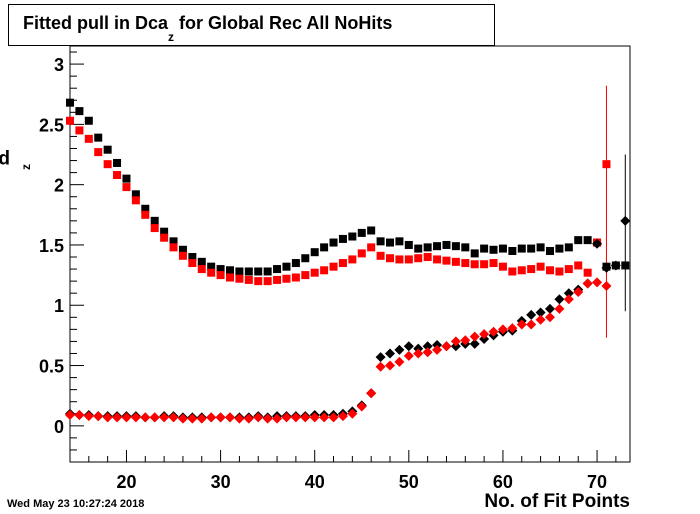 The height and width of the screenshot is (514, 700). Describe the element at coordinates (59, 306) in the screenshot. I see `y-tick-label: 1` at that location.